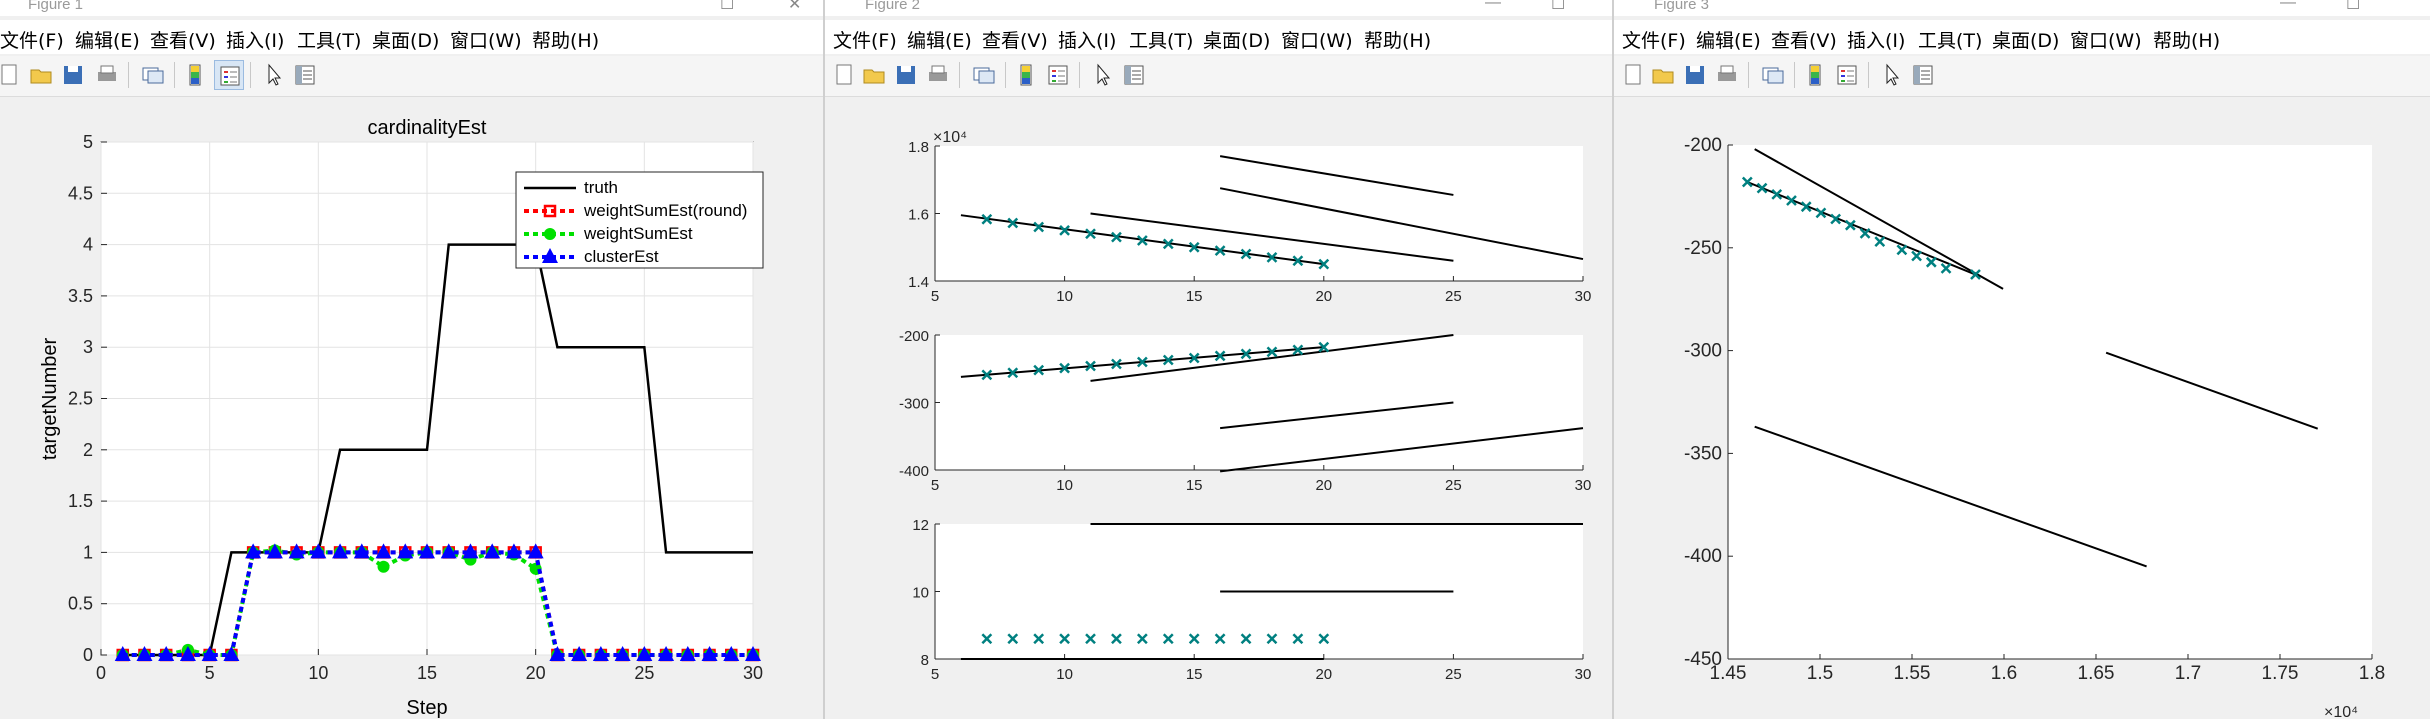 The width and height of the screenshot is (2430, 719). I want to click on title-bar: Figure 1 ☐ ✕, so click(413, 8).